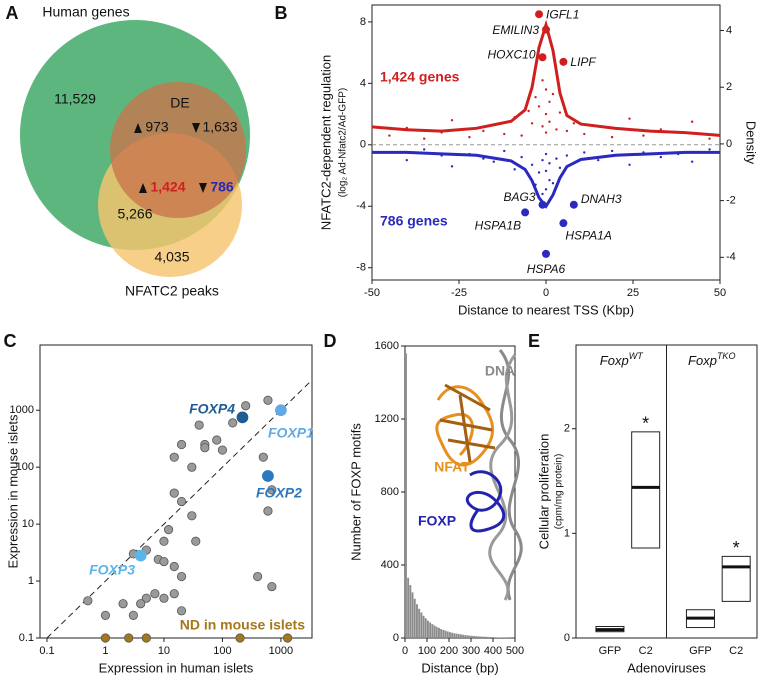 The image size is (765, 683). What do you see at coordinates (196, 128) in the screenshot?
I see `down-arrow` at bounding box center [196, 128].